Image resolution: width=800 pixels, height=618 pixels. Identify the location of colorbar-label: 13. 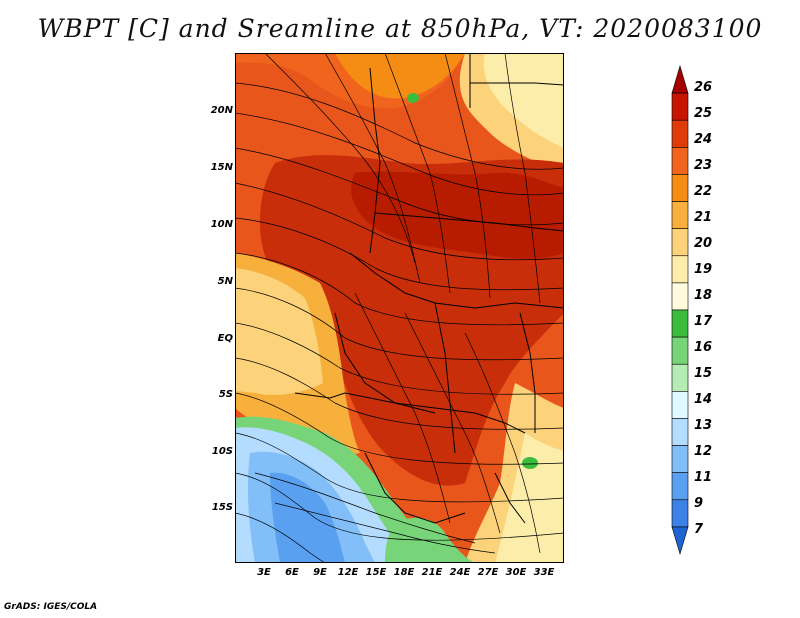
(703, 425).